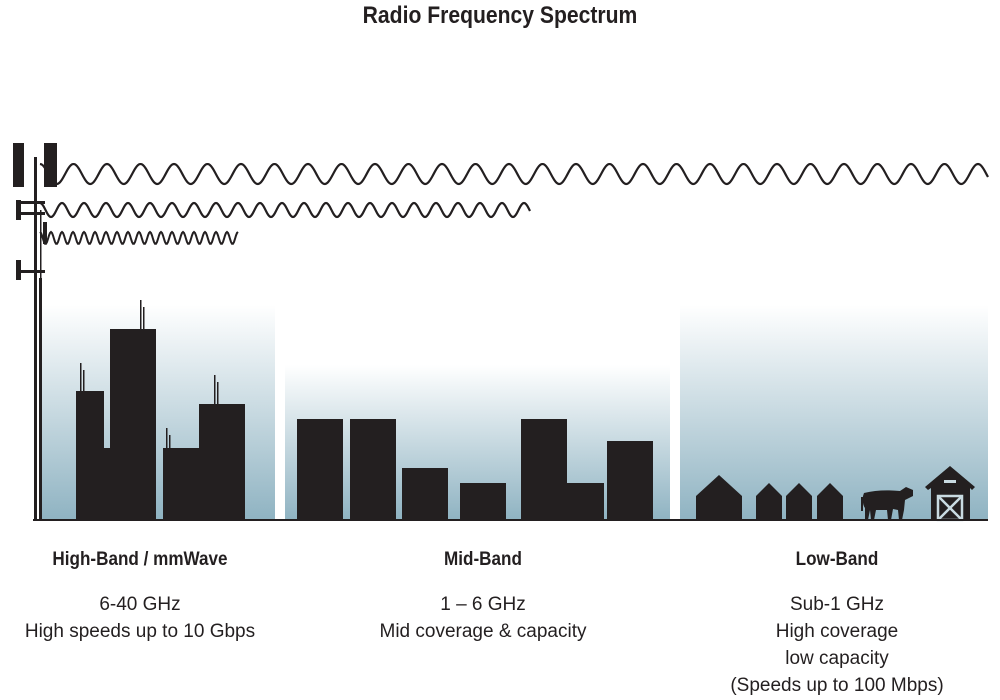 This screenshot has height=700, width=1000. I want to click on low-band-wave, so click(514, 174).